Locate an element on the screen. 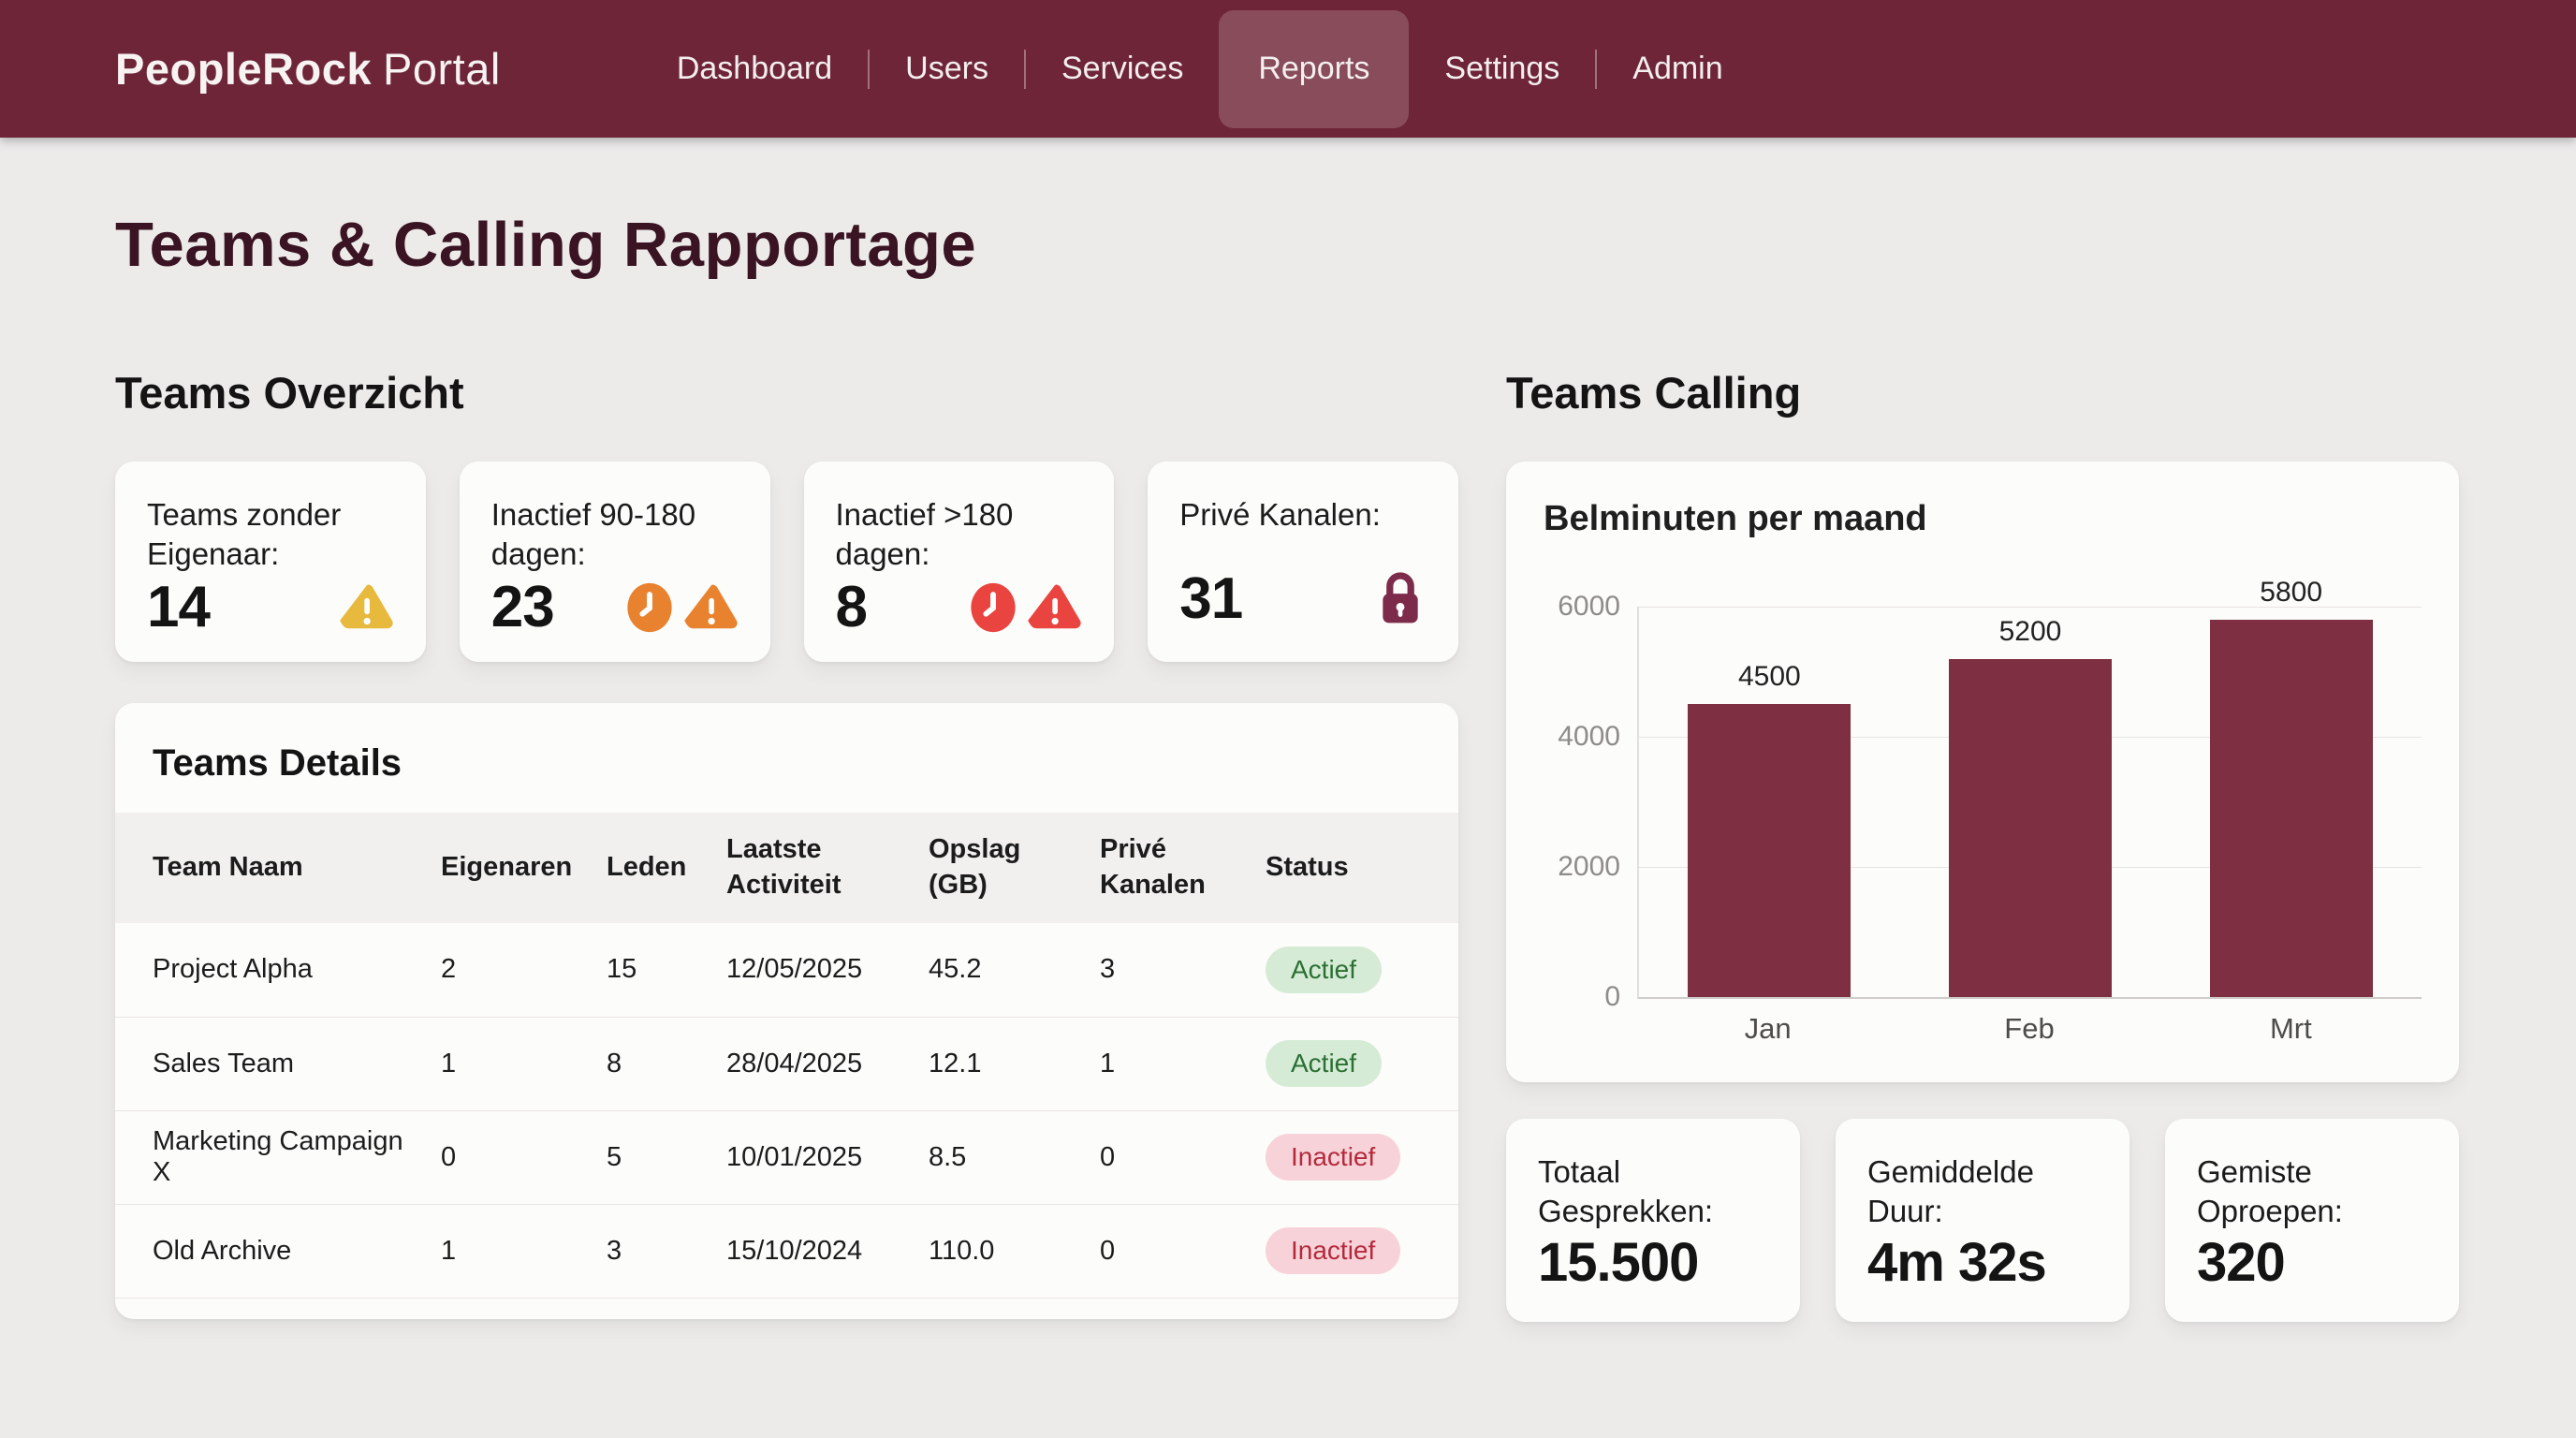  x-axis-label-mrt: Mrt is located at coordinates (2291, 1028).